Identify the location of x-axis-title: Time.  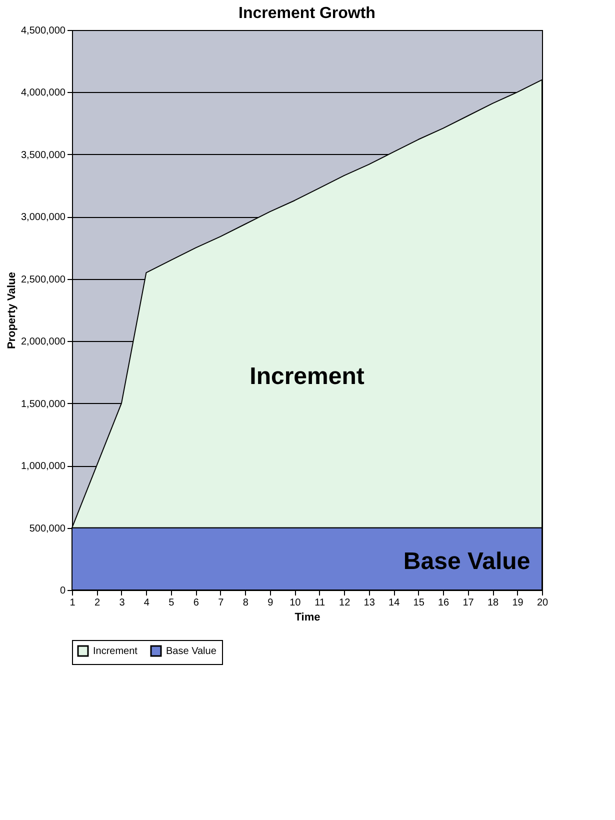
(307, 618).